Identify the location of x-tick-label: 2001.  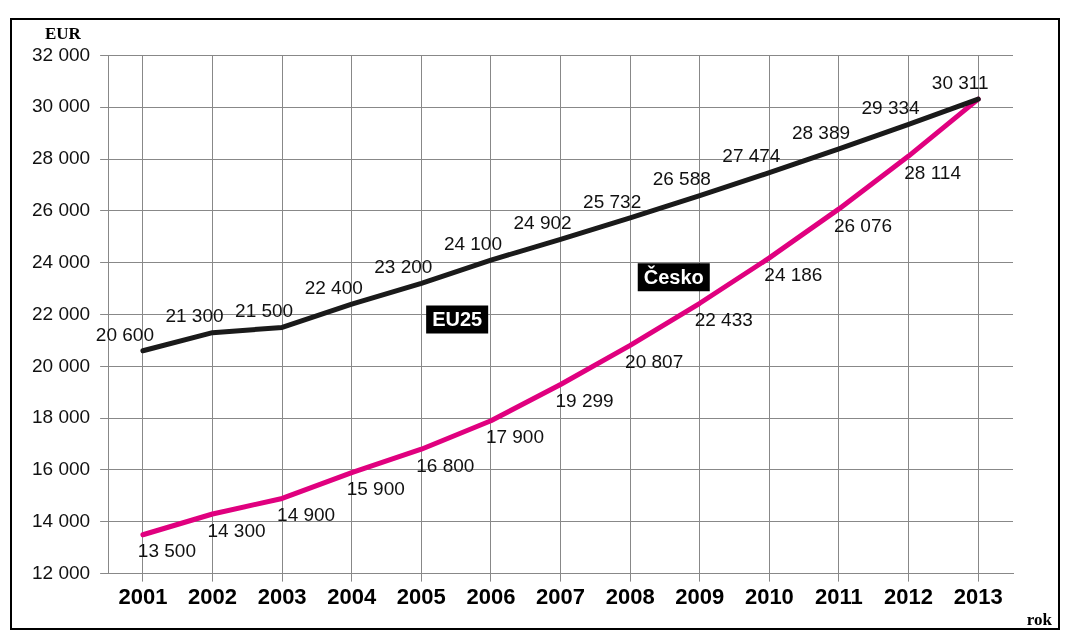
(143, 596).